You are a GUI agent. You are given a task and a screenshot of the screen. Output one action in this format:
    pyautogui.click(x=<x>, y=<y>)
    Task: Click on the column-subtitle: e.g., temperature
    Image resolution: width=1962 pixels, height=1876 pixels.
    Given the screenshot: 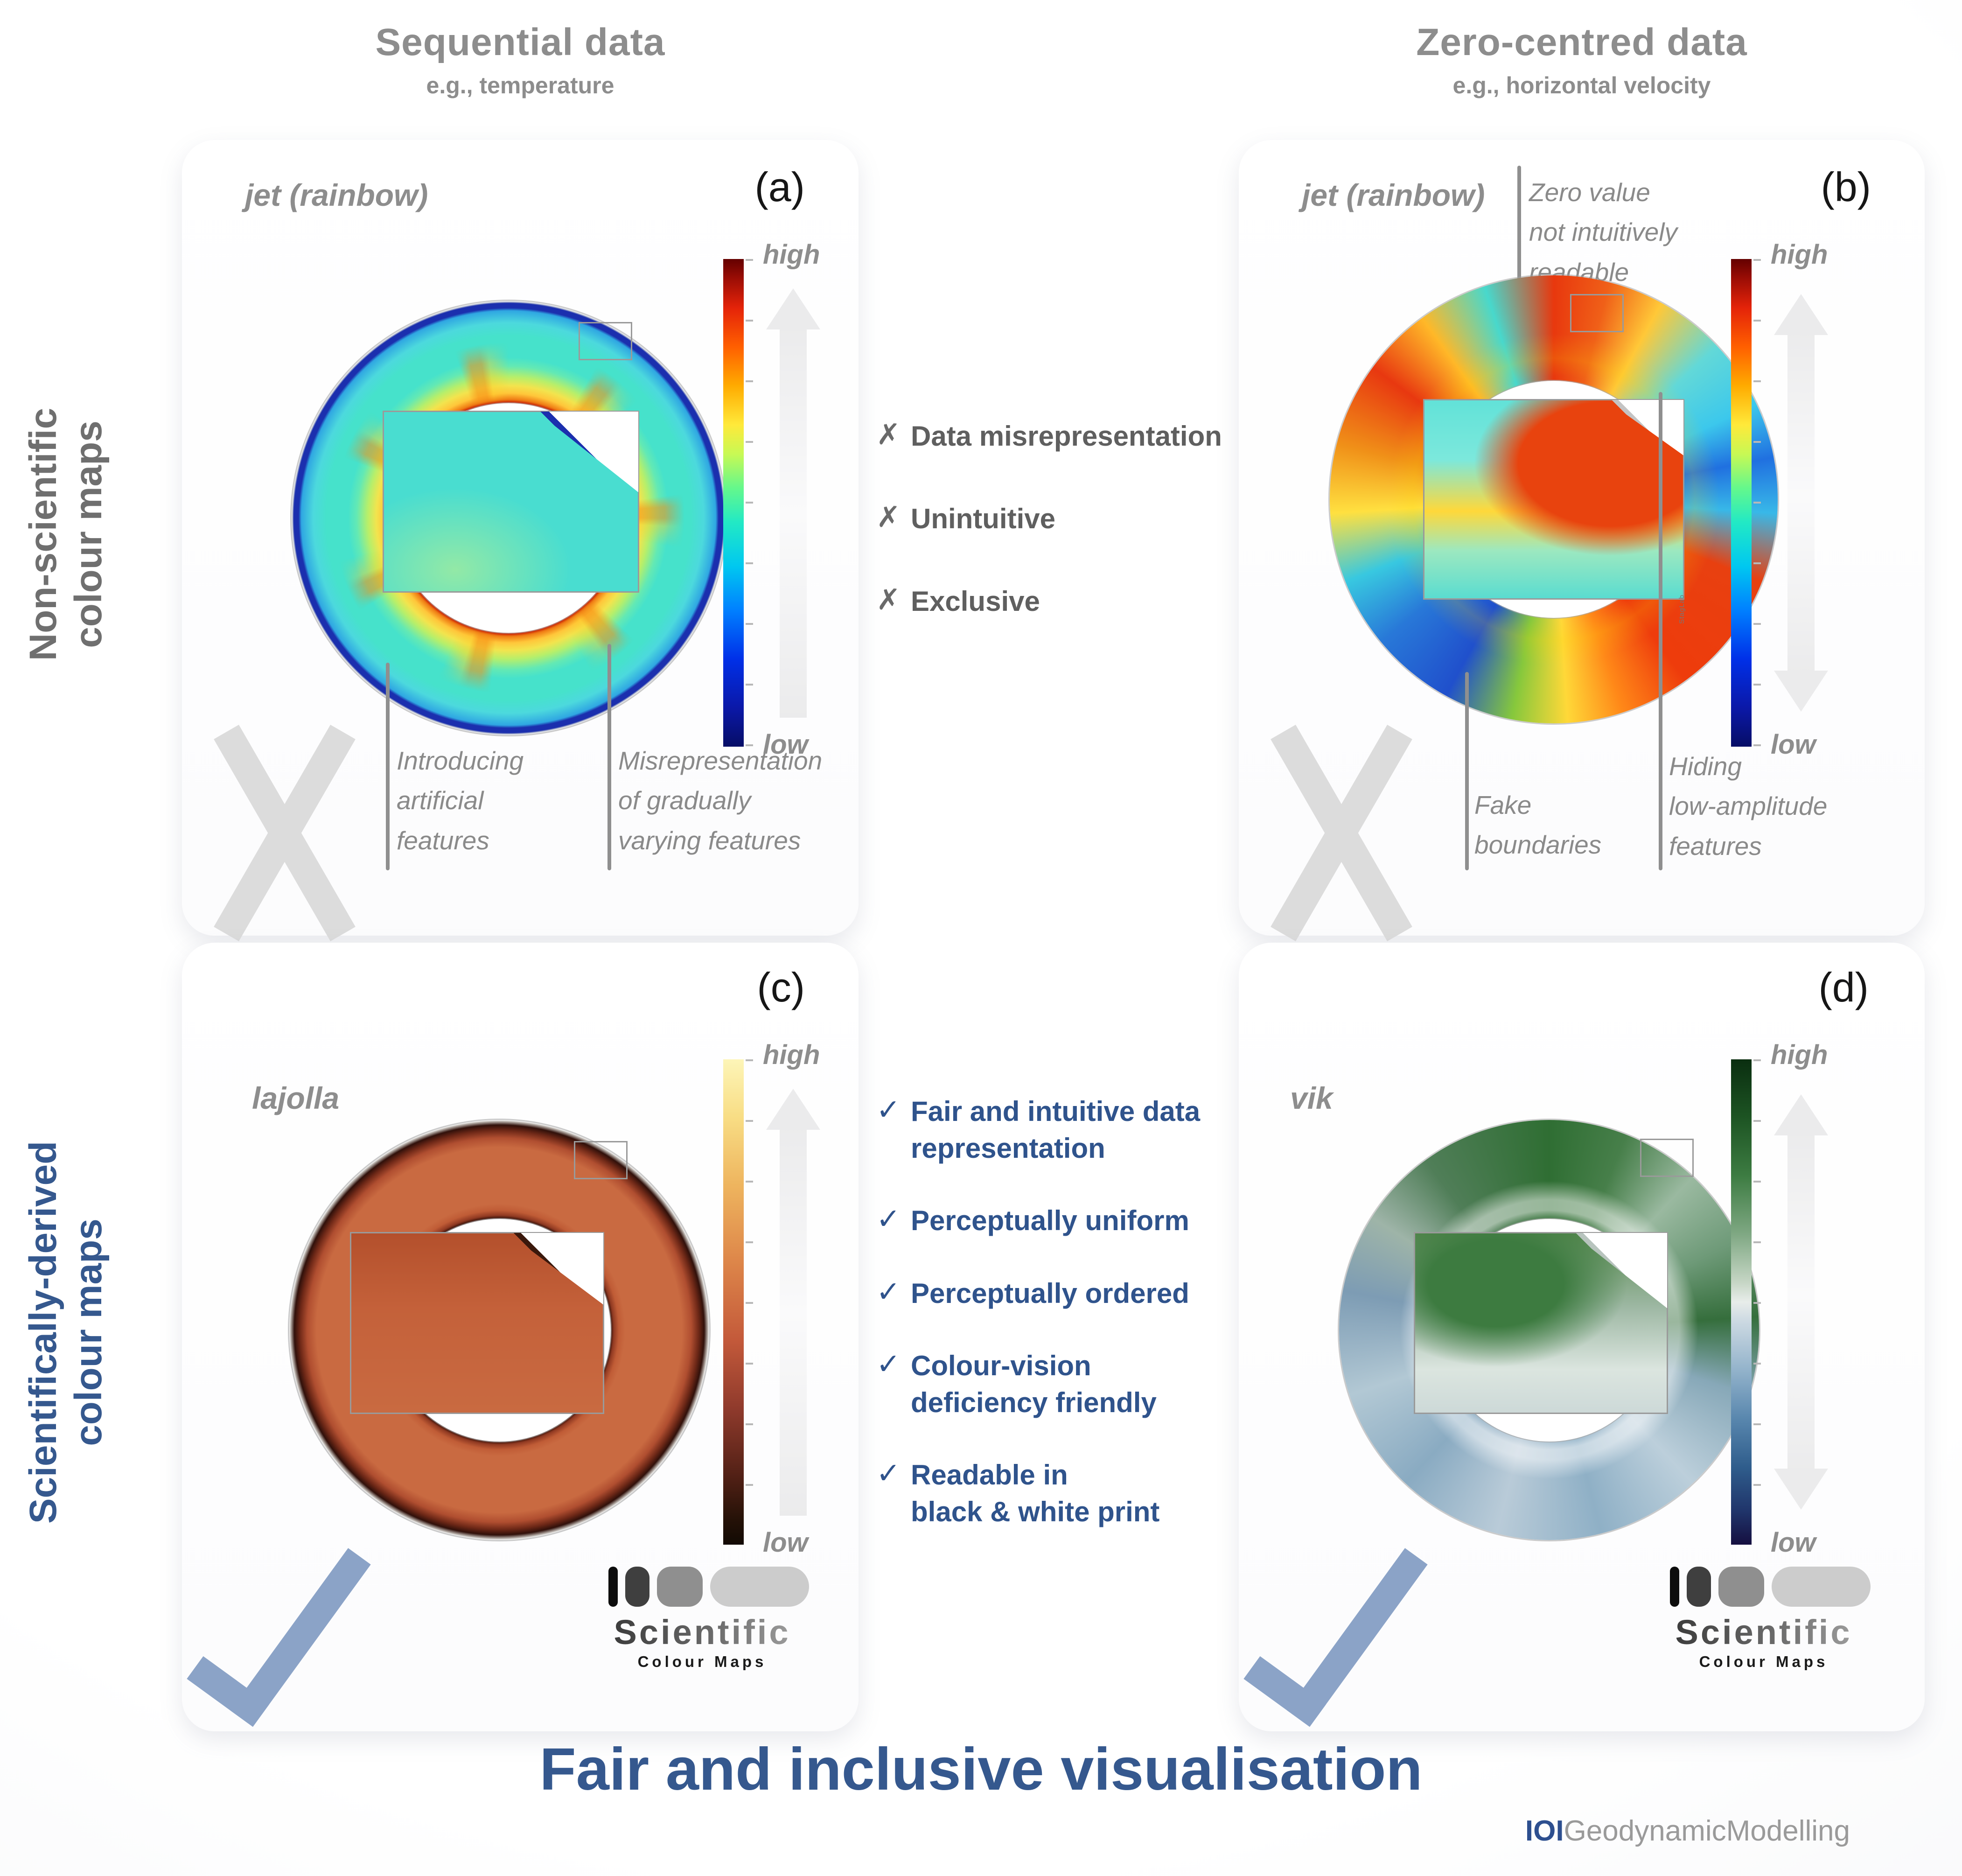 What is the action you would take?
    pyautogui.click(x=520, y=85)
    